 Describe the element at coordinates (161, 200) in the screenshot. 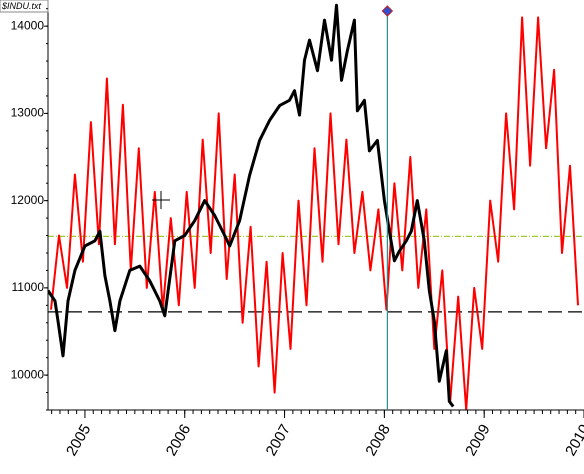

I see `cursor` at that location.